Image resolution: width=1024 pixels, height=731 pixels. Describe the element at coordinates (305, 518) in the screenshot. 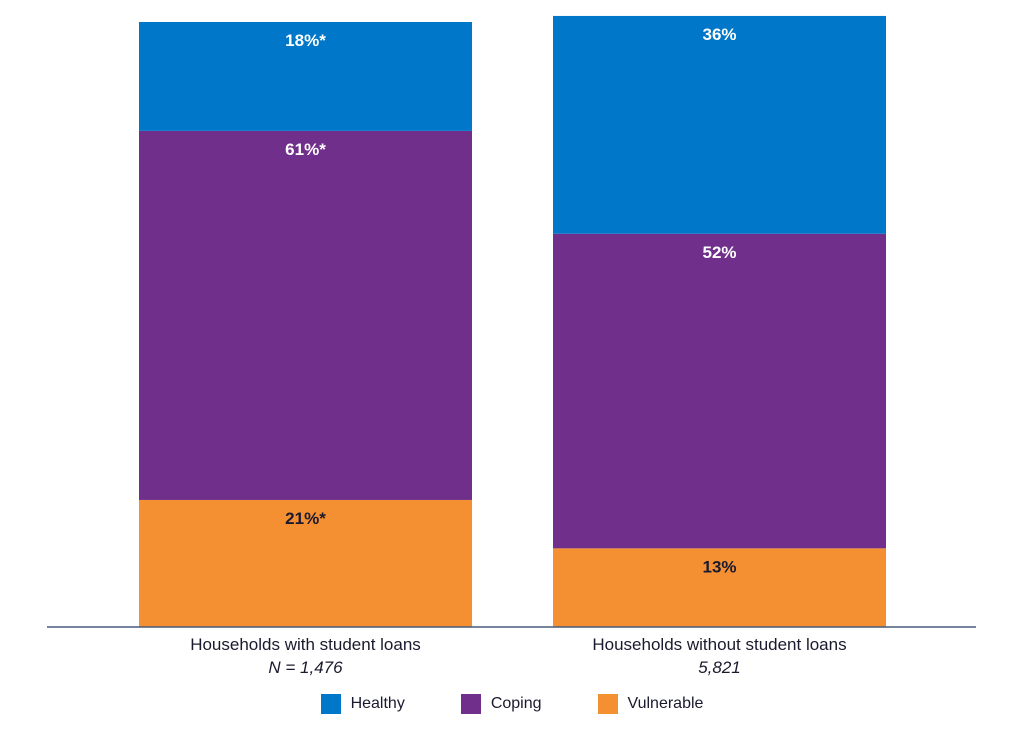

I see `data-label-vulnerable-0: 21%*` at that location.